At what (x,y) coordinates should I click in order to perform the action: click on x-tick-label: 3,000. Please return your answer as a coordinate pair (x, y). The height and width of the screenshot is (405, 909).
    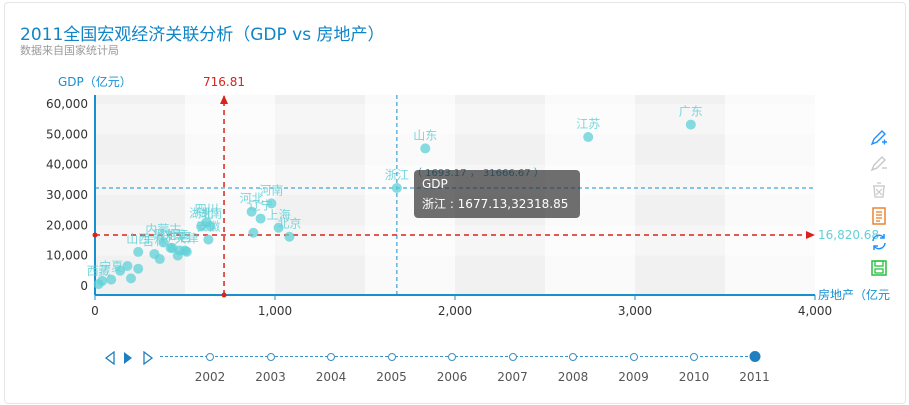
    Looking at the image, I should click on (635, 311).